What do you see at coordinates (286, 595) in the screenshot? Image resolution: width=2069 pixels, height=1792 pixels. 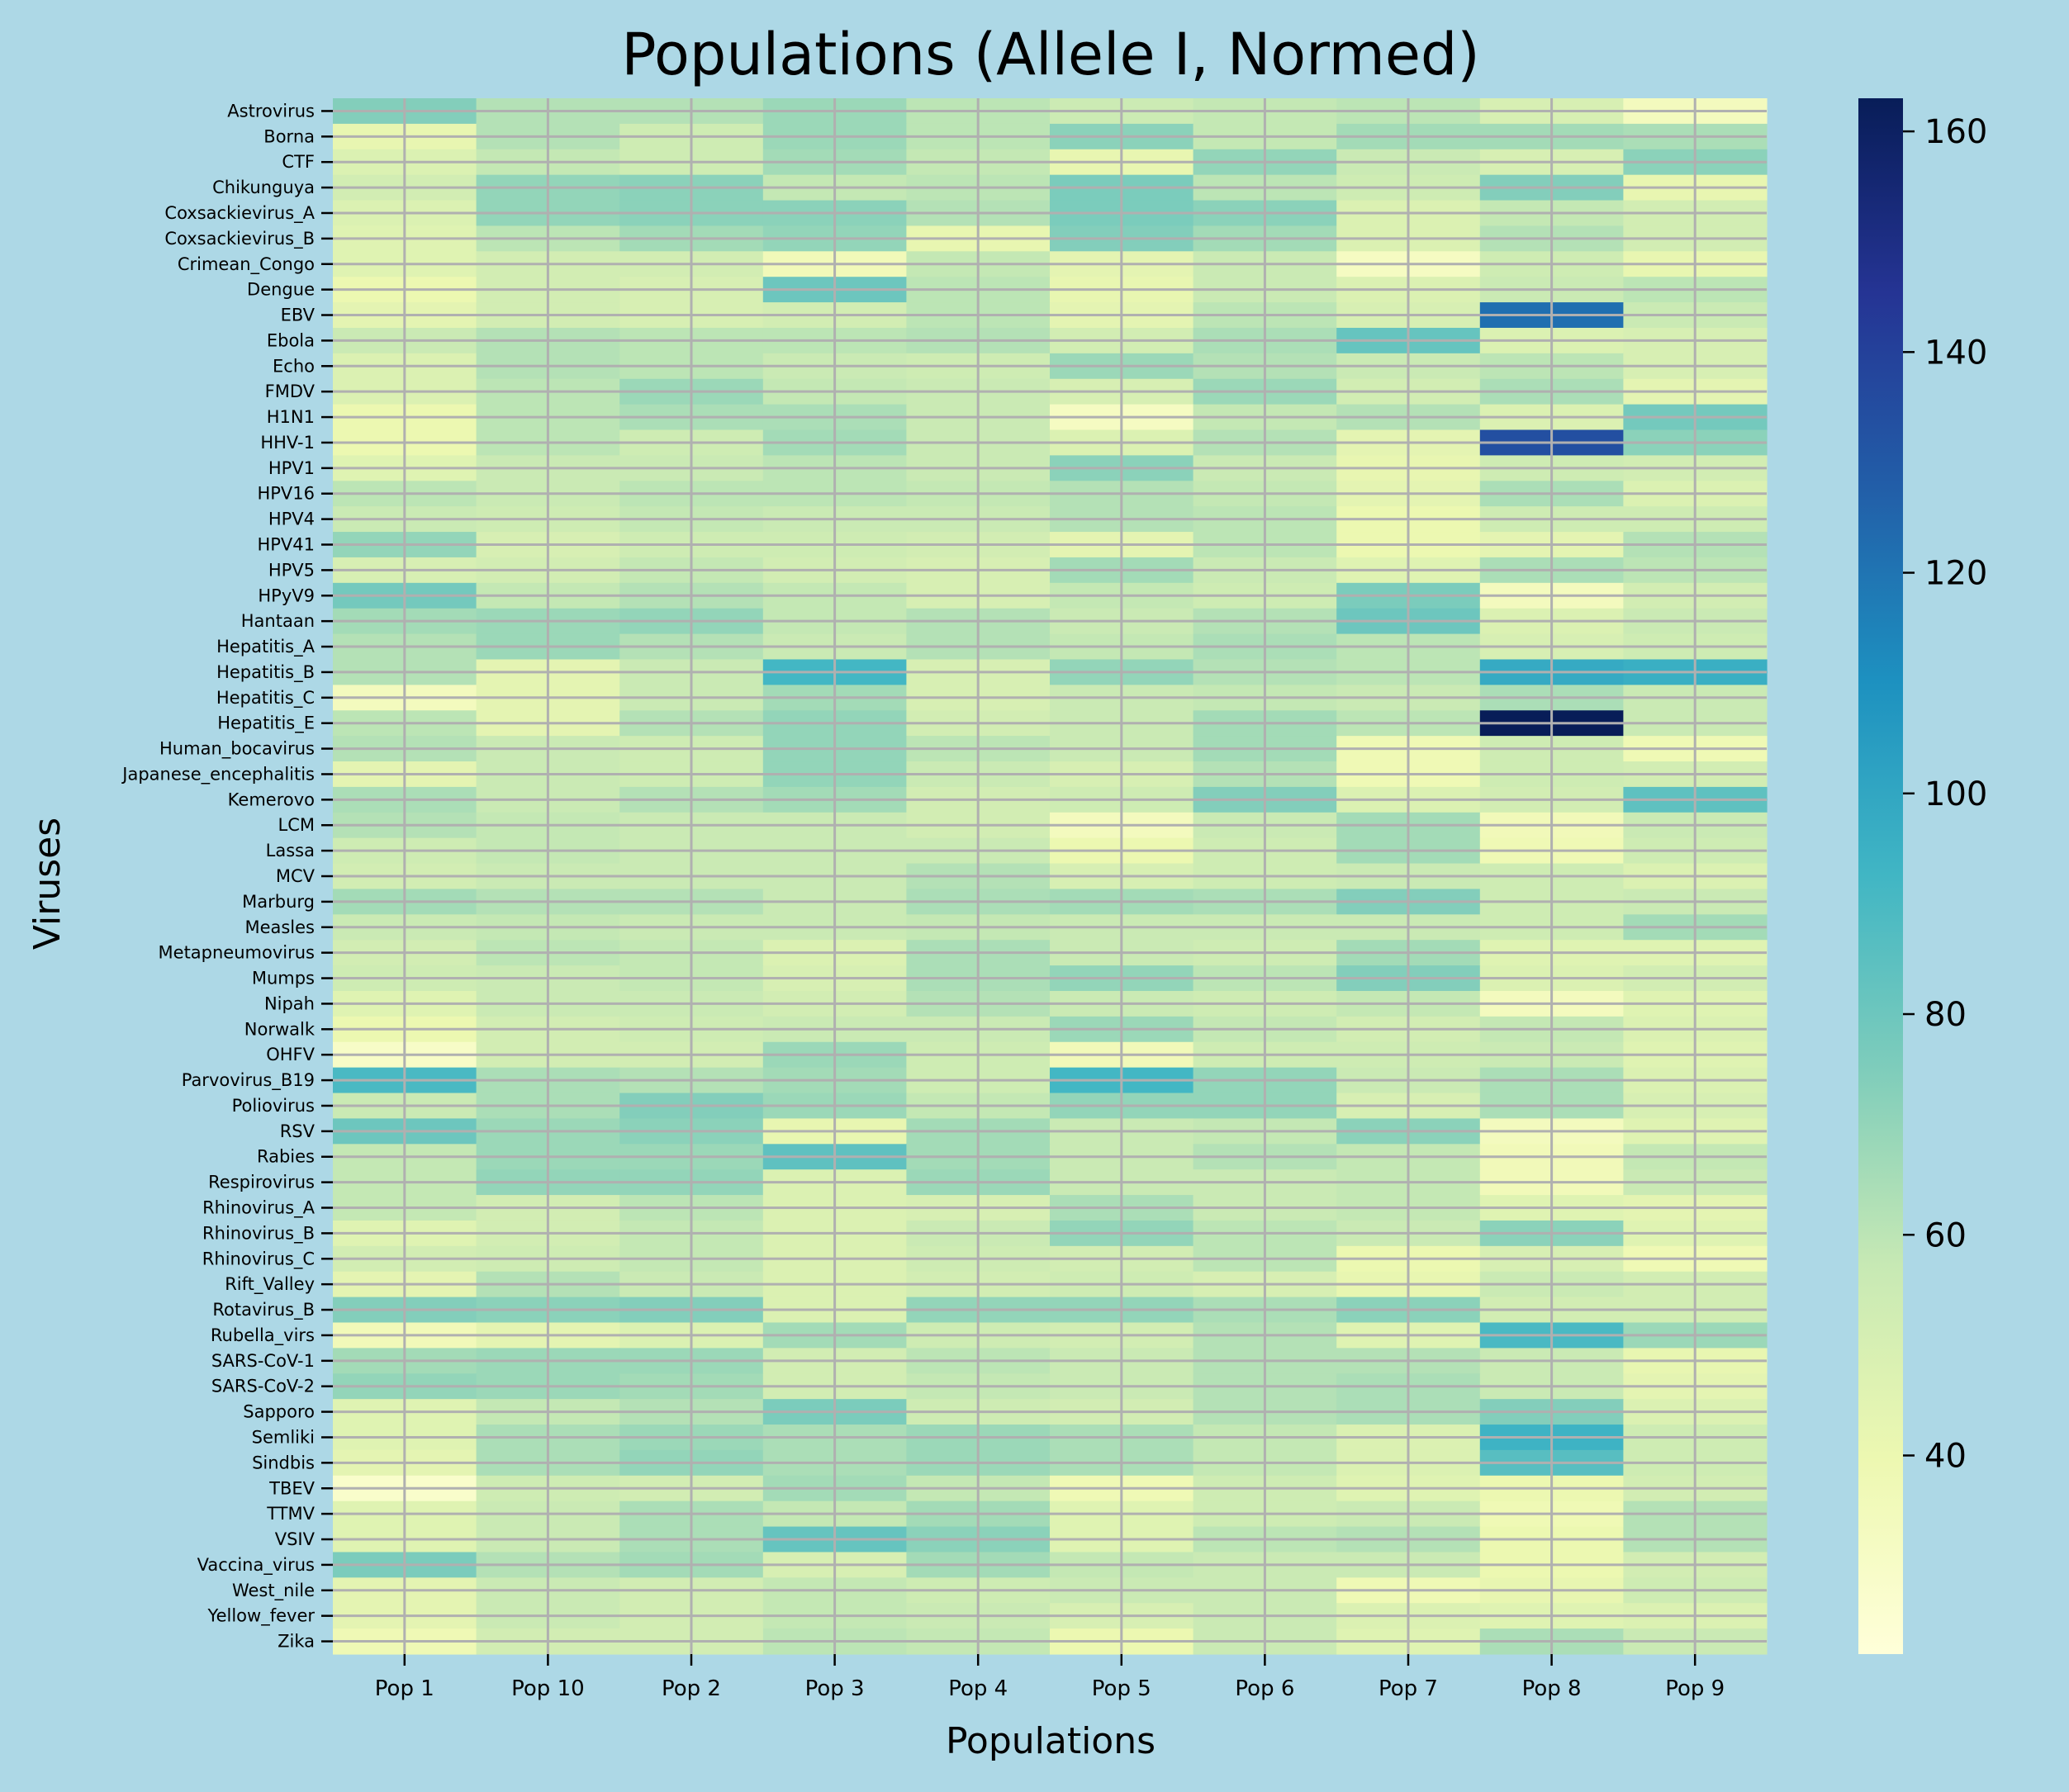 I see `y-tick-label: HPyV9` at bounding box center [286, 595].